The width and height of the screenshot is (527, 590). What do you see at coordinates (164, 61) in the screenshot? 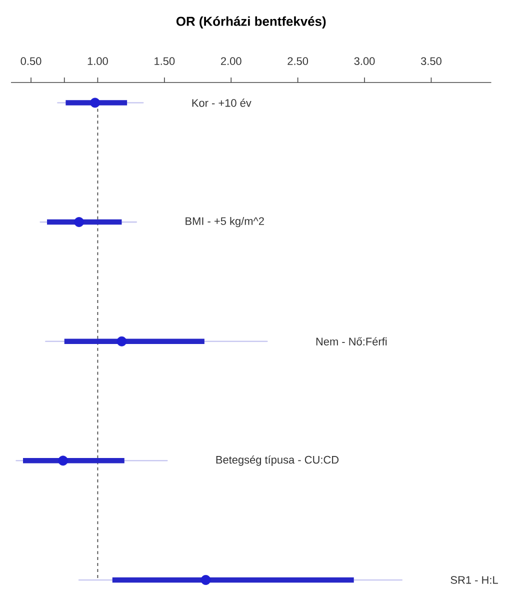
I see `x-tick-label: 1.50` at bounding box center [164, 61].